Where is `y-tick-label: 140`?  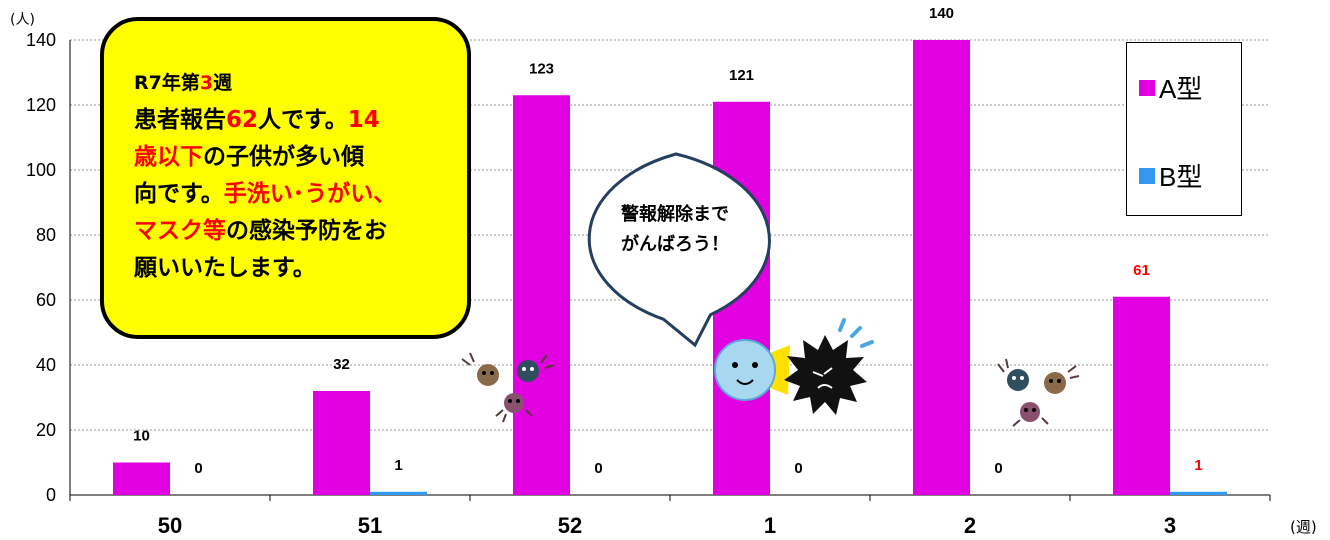
y-tick-label: 140 is located at coordinates (41, 40).